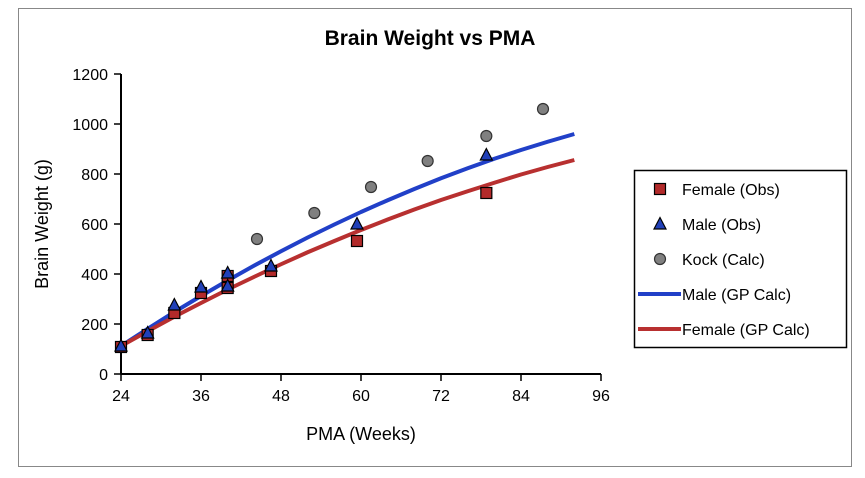 This screenshot has height=478, width=865. I want to click on x-tick-label: 96, so click(601, 396).